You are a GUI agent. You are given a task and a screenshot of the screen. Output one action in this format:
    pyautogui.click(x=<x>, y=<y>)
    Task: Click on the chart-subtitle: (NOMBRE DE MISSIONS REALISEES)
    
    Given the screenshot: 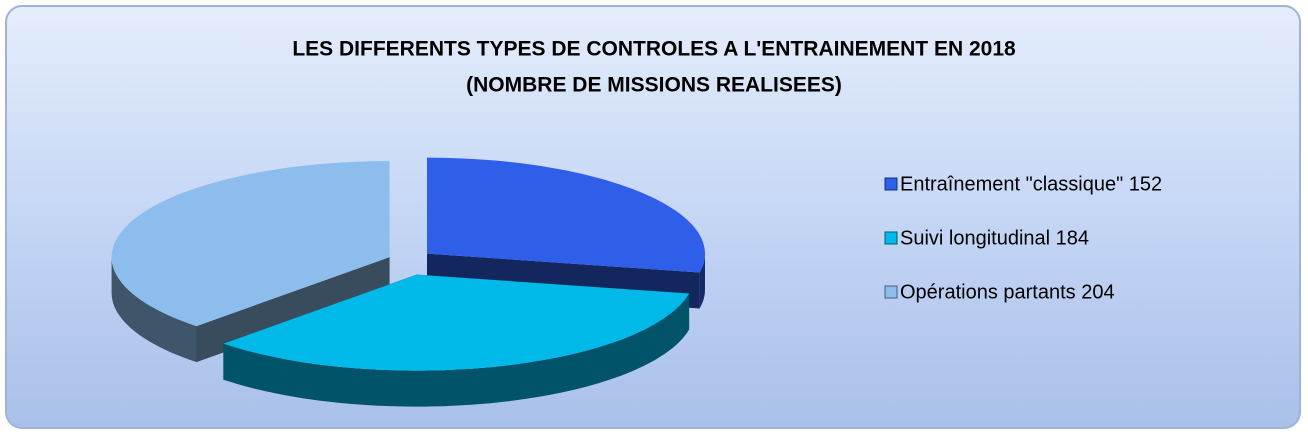 What is the action you would take?
    pyautogui.click(x=654, y=85)
    